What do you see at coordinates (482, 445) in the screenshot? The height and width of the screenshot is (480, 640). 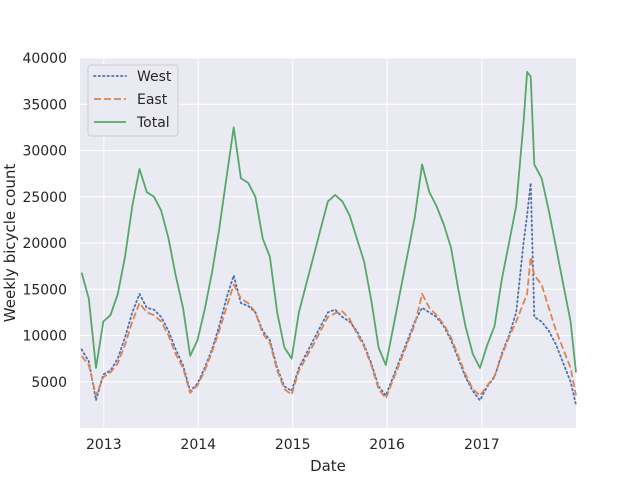 I see `x-tick-label: 2017` at bounding box center [482, 445].